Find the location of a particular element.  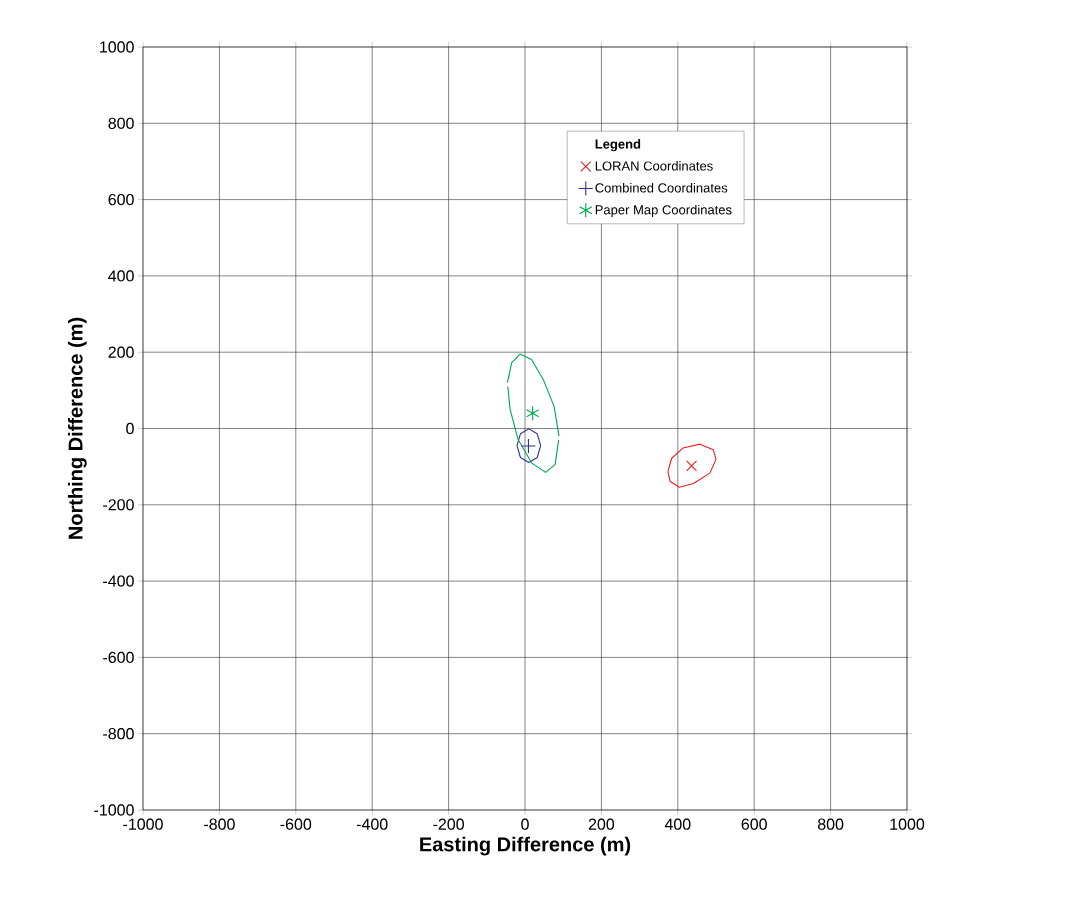

x-tick-label: -400 is located at coordinates (372, 824).